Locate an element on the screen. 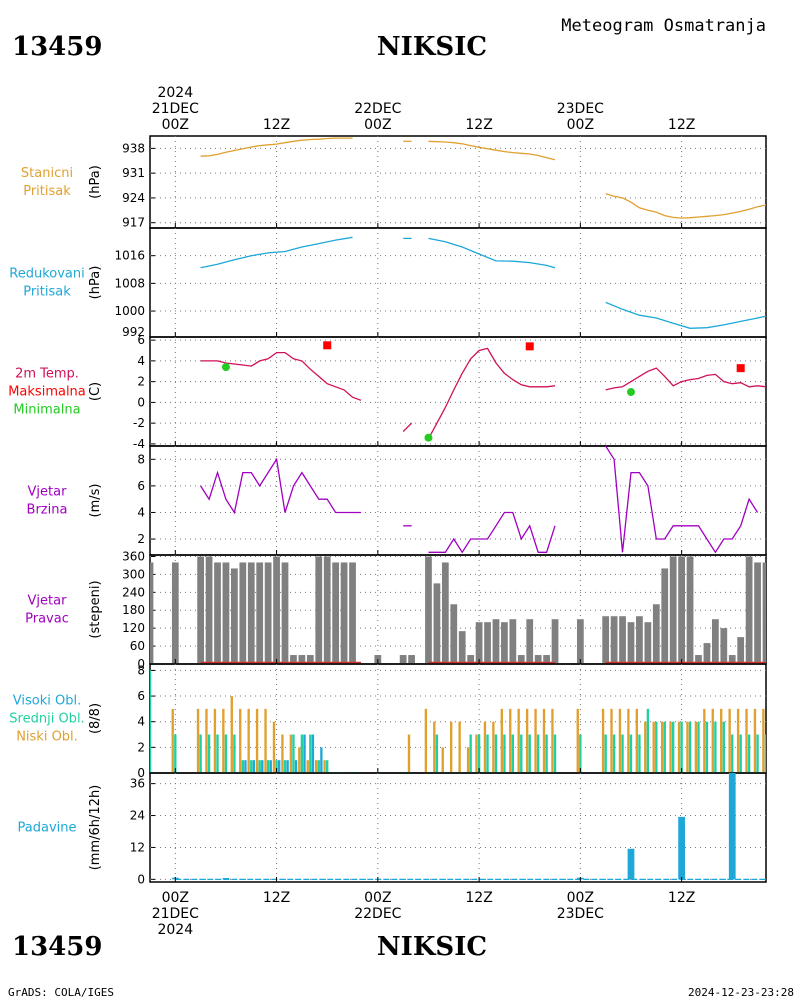  panel-label: Brzina is located at coordinates (47, 510).